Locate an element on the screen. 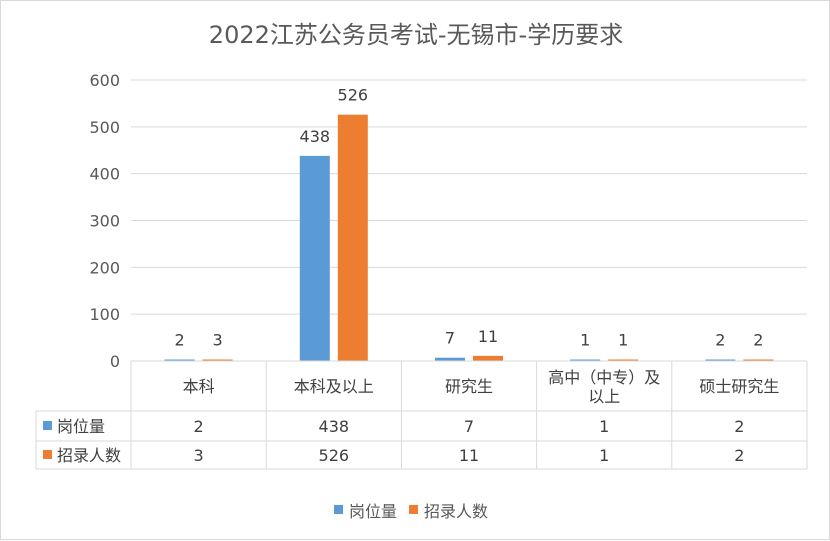 The height and width of the screenshot is (541, 830). category-label: 本科及以上 is located at coordinates (334, 386).